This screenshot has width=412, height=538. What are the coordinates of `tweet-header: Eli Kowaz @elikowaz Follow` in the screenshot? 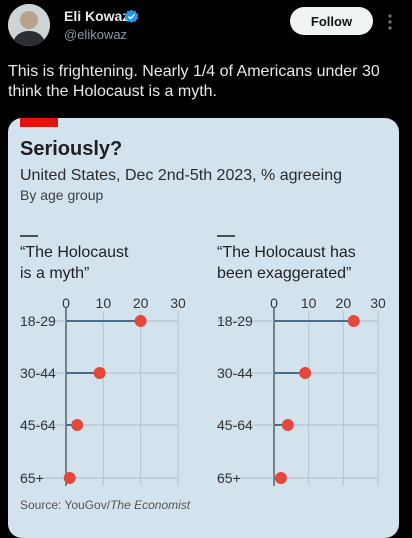 It's located at (206, 28).